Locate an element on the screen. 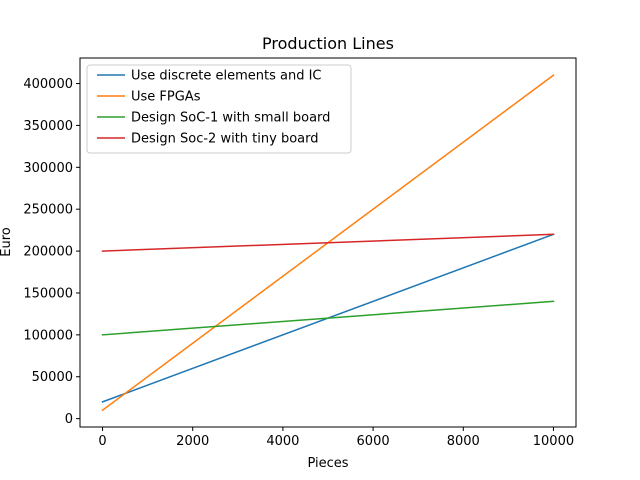  legend-label: Design Soc-2 with tiny board is located at coordinates (225, 139).